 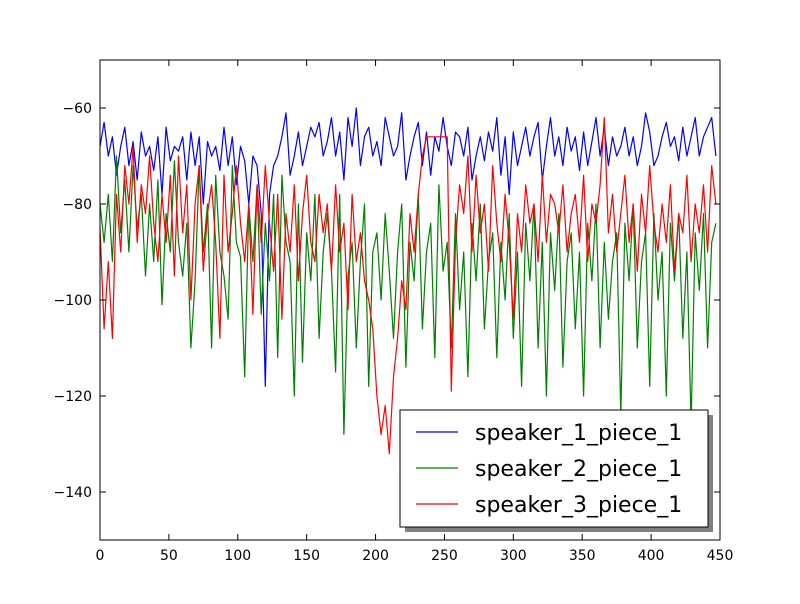 What do you see at coordinates (100, 556) in the screenshot?
I see `x-tick-label: 0` at bounding box center [100, 556].